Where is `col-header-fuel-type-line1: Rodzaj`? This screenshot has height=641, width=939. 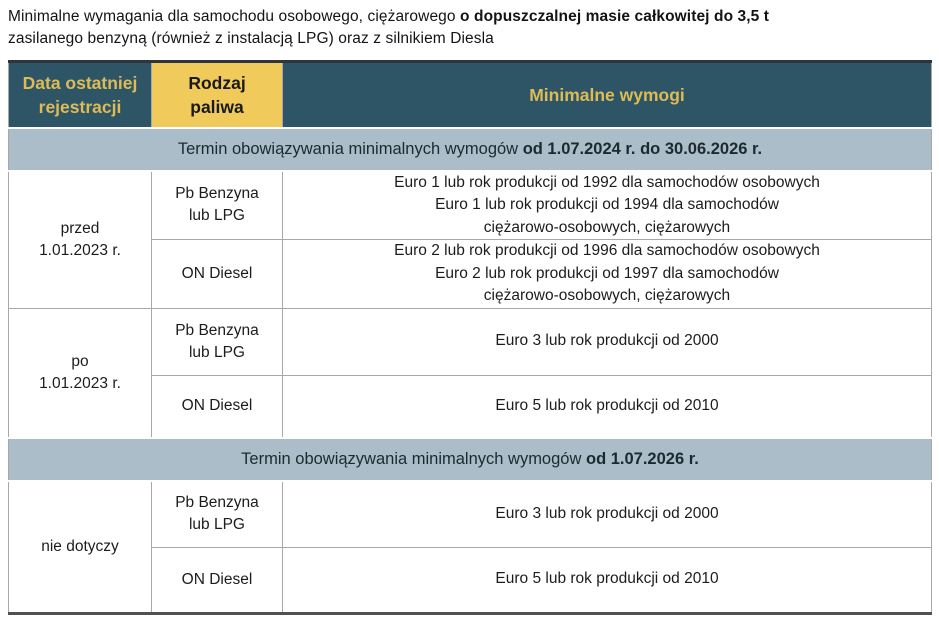
col-header-fuel-type-line1: Rodzaj is located at coordinates (217, 82).